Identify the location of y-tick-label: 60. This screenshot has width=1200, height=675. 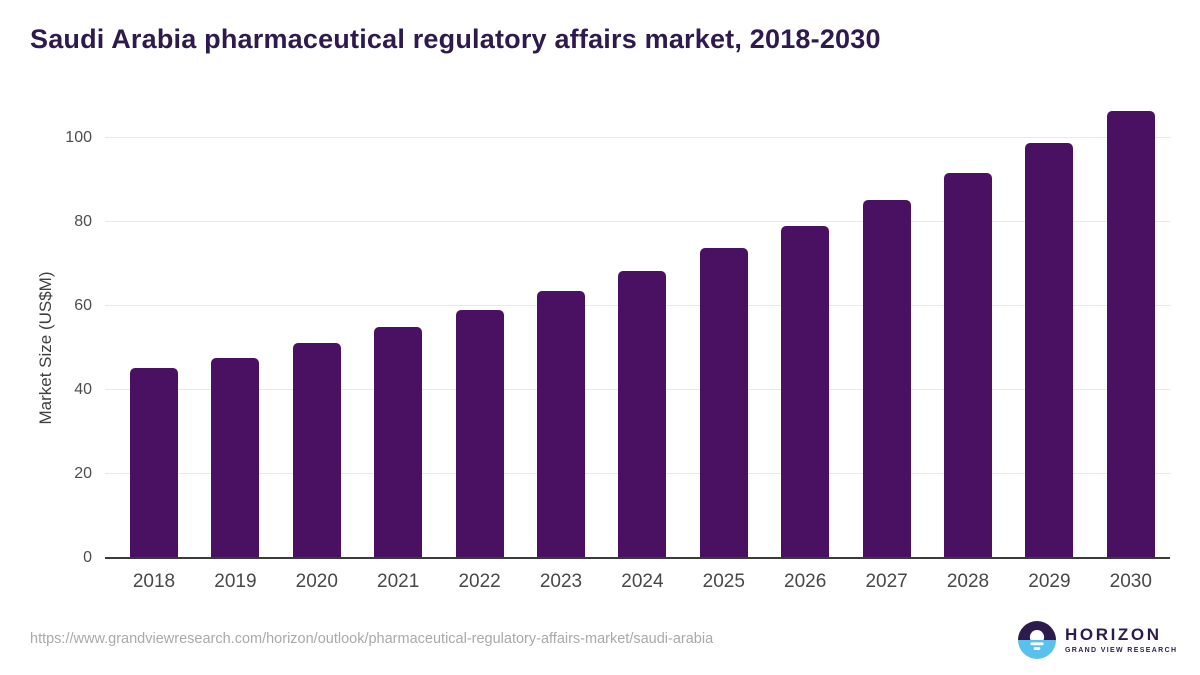
(83, 305).